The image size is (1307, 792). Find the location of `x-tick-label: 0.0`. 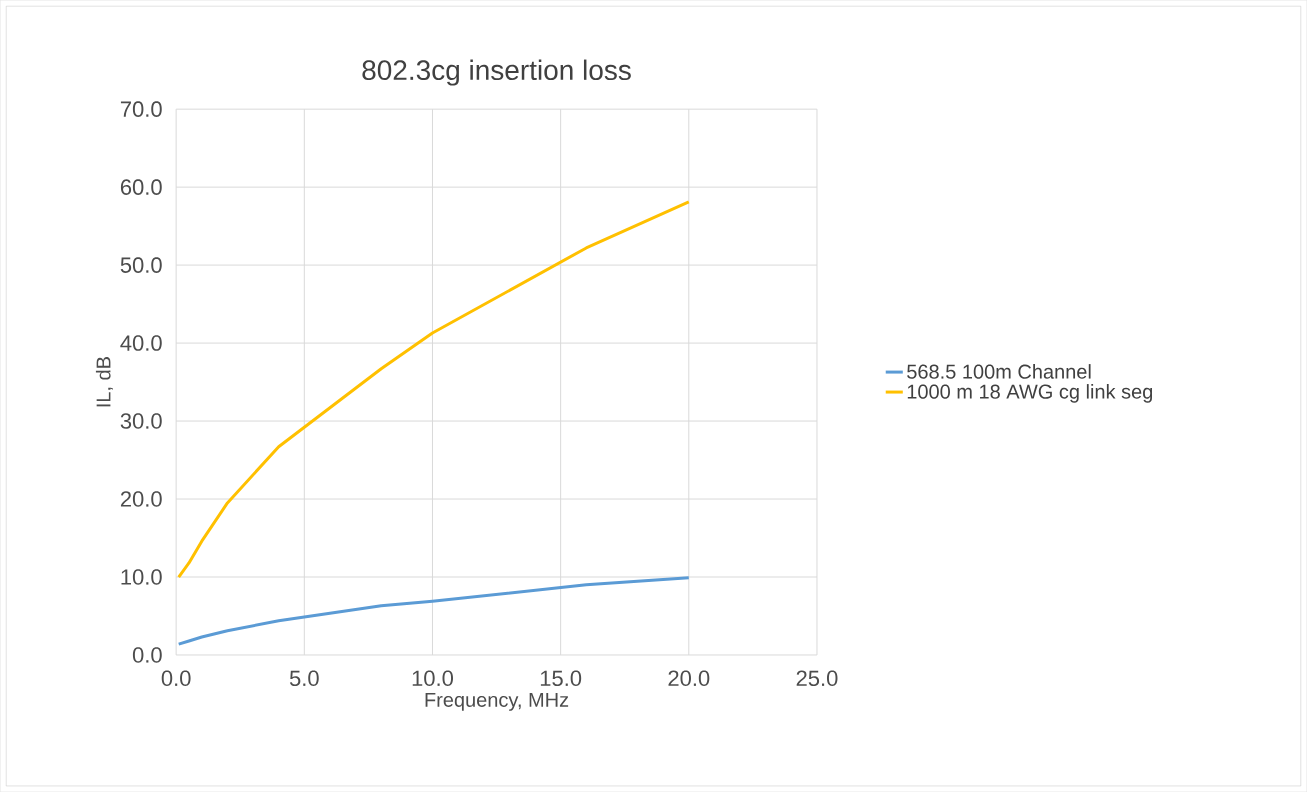

x-tick-label: 0.0 is located at coordinates (176, 678).